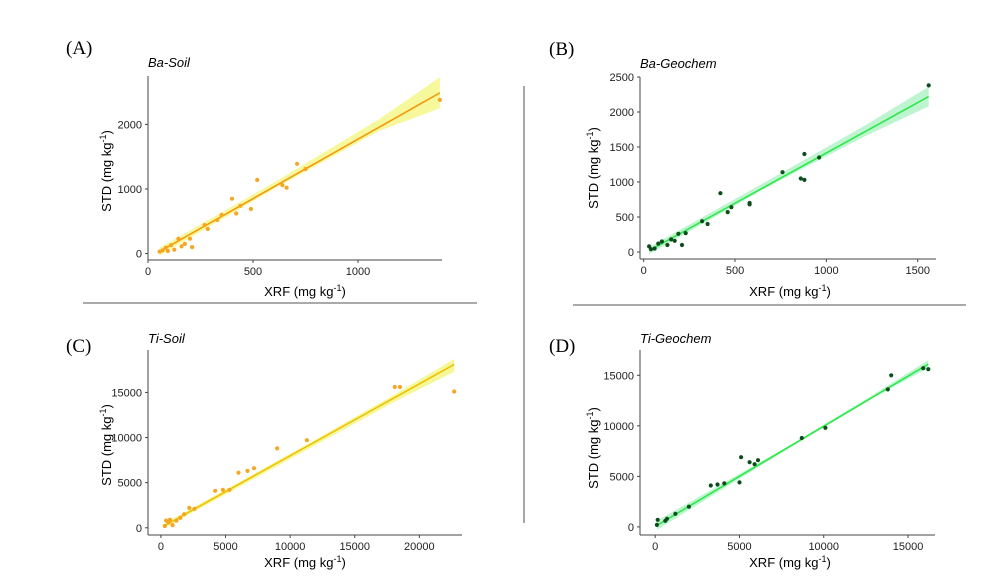 Image resolution: width=994 pixels, height=578 pixels. I want to click on panel-c-x-tick-label: 0, so click(161, 547).